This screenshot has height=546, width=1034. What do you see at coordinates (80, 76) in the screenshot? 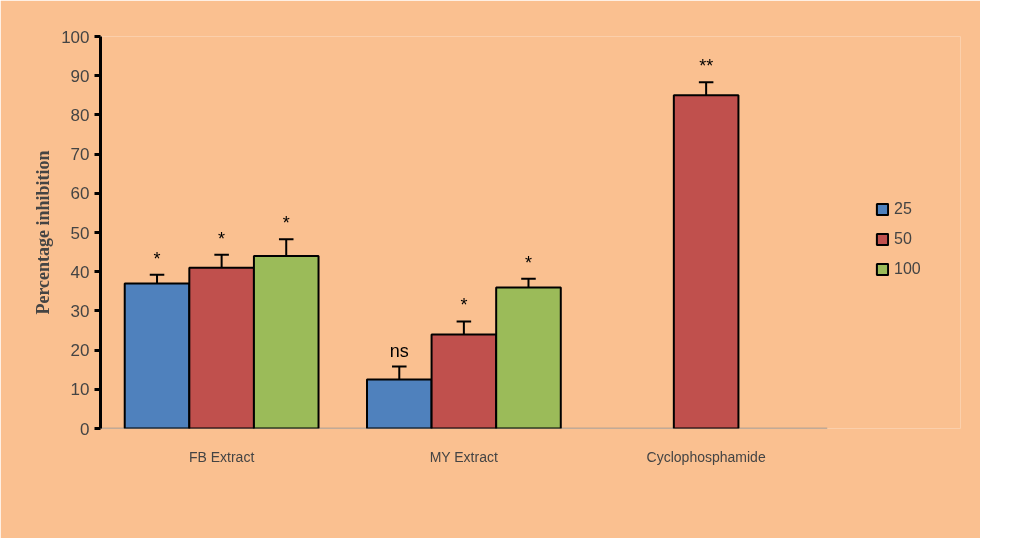
I see `y-tick-label: 90` at bounding box center [80, 76].